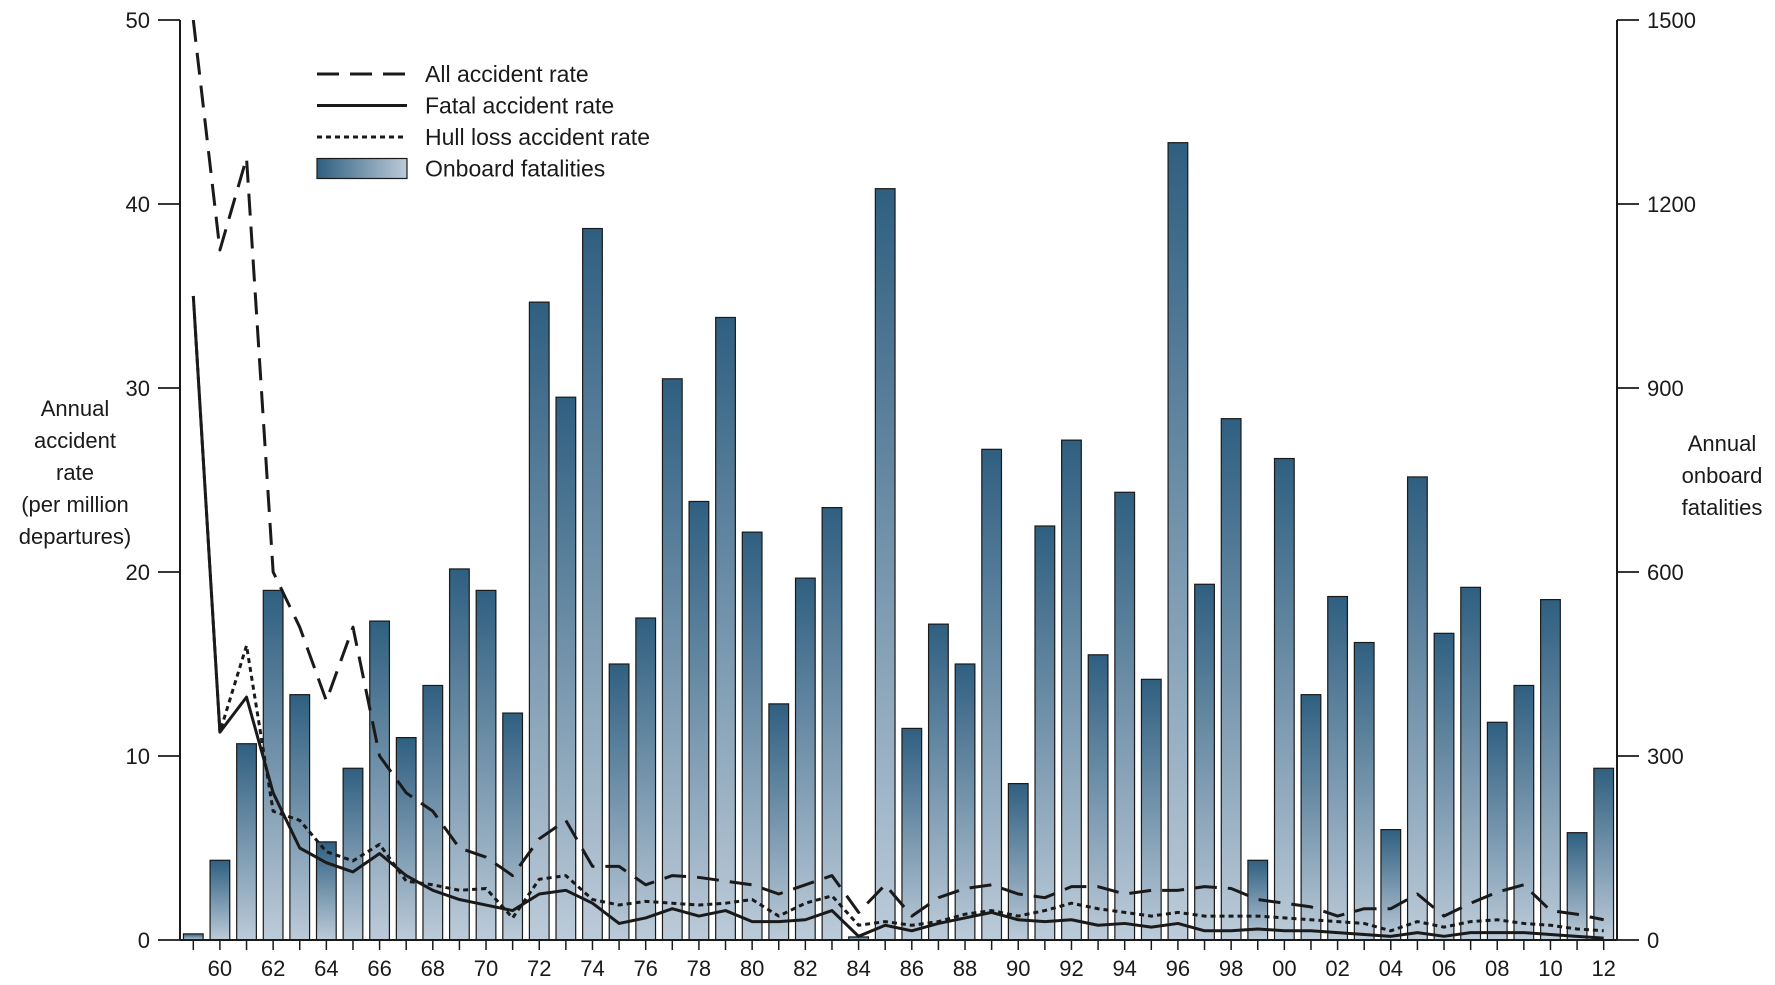 The image size is (1775, 985). Describe the element at coordinates (75, 472) in the screenshot. I see `left-axis-title-line: rate` at that location.